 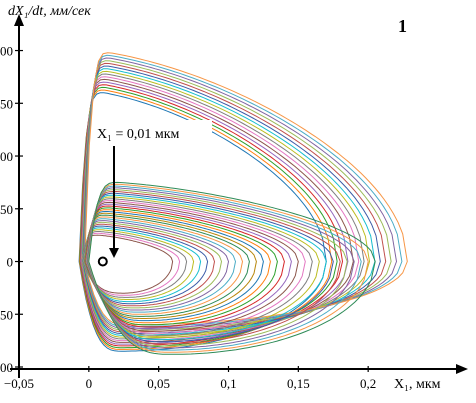 What do you see at coordinates (10, 262) in the screenshot?
I see `y-tick-label: 0` at bounding box center [10, 262].